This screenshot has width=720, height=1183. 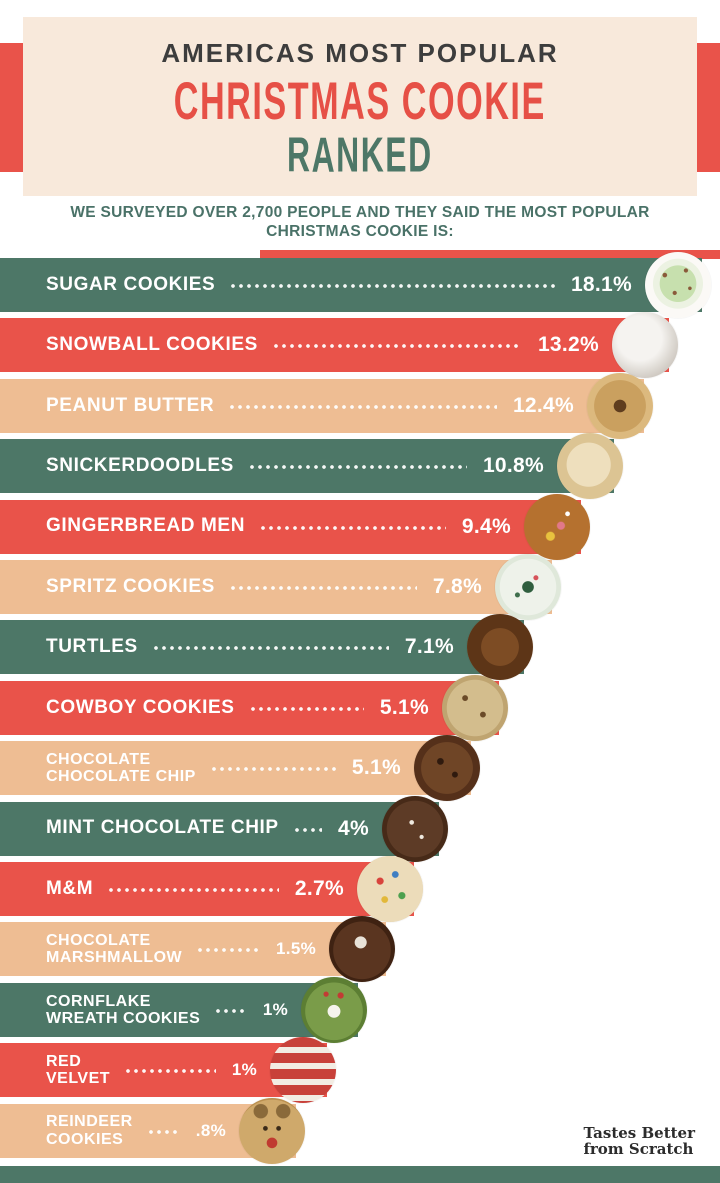 What do you see at coordinates (500, 647) in the screenshot?
I see `turtle-cookie-photo` at bounding box center [500, 647].